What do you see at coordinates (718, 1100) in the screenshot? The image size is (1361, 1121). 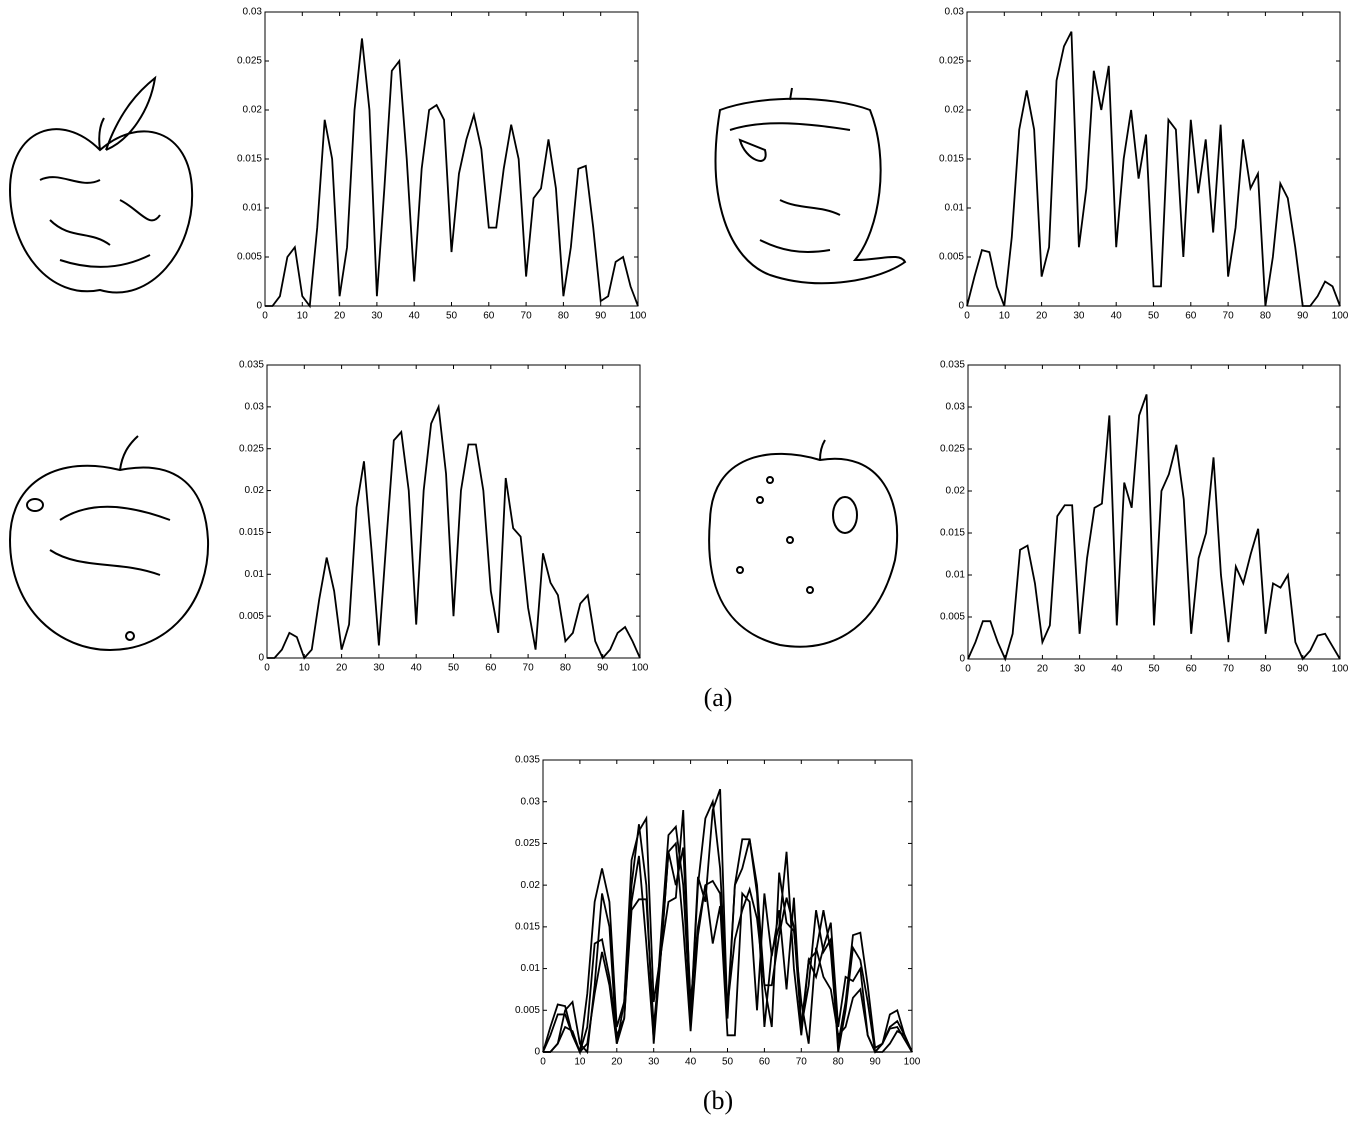 I see `caption: (b)` at bounding box center [718, 1100].